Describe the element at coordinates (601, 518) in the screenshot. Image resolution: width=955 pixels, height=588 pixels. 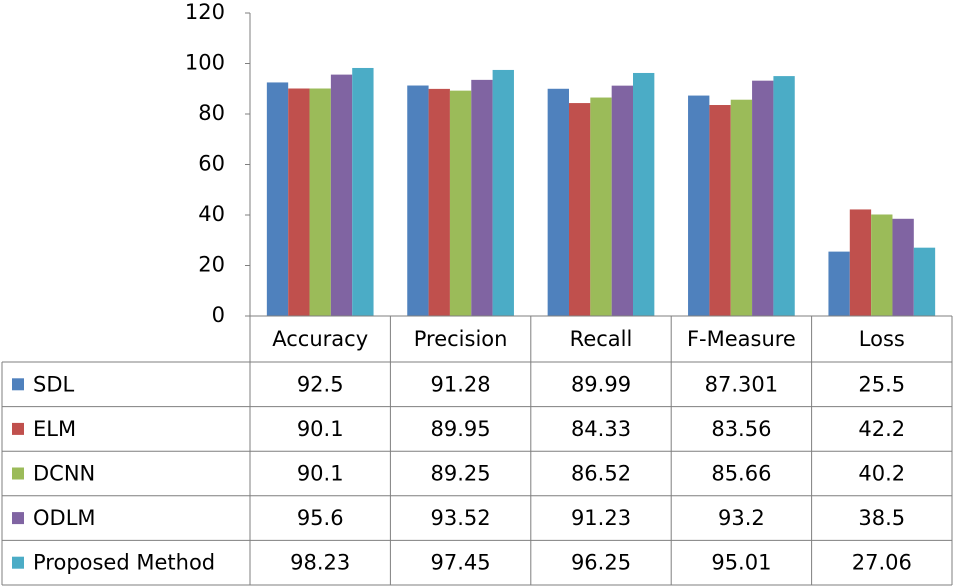
I see `table-value: 91.23` at that location.